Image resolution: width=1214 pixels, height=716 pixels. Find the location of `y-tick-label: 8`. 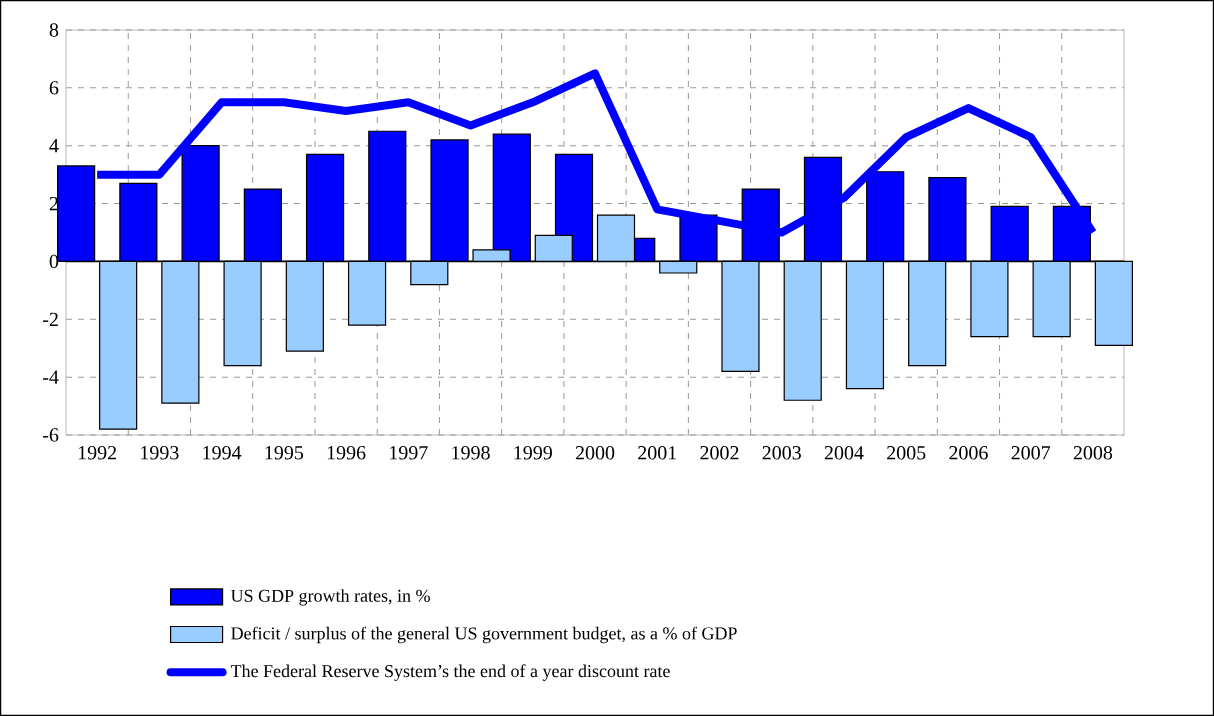

y-tick-label: 8 is located at coordinates (54, 30).